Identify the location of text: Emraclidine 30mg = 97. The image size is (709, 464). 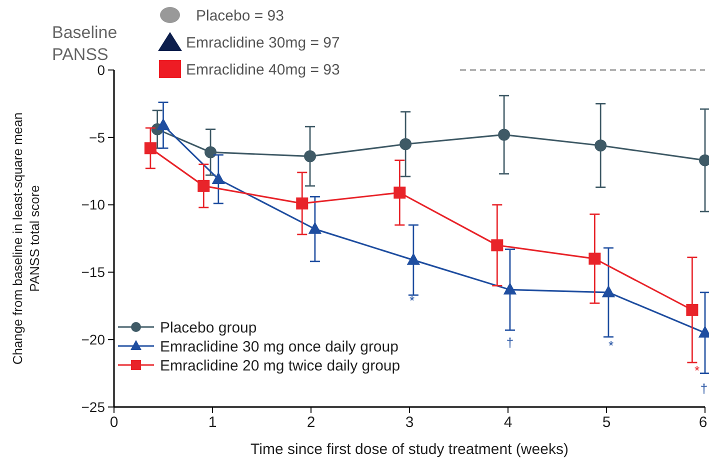
(263, 43).